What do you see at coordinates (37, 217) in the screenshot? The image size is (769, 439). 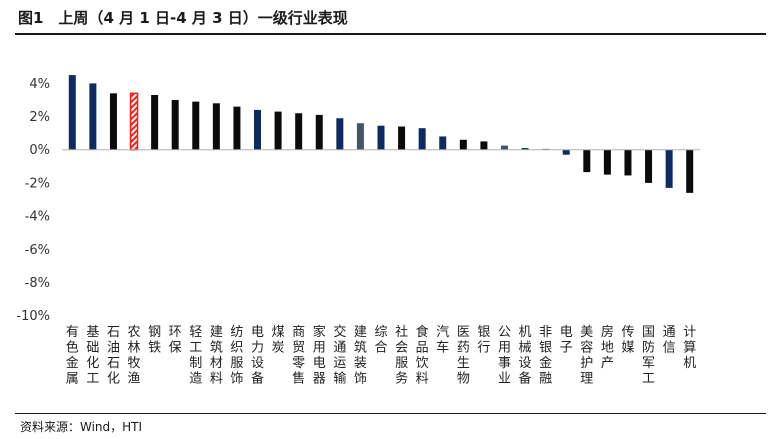 I see `y-tick-label: -4%` at bounding box center [37, 217].